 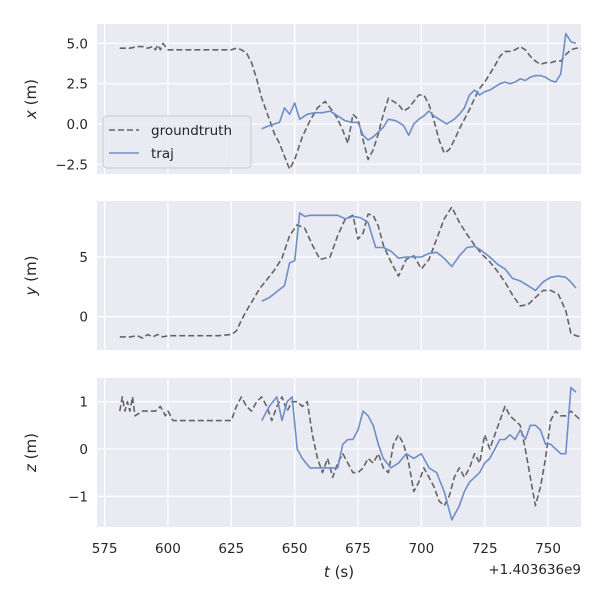 What do you see at coordinates (162, 154) in the screenshot?
I see `legend-label-traj: traj` at bounding box center [162, 154].